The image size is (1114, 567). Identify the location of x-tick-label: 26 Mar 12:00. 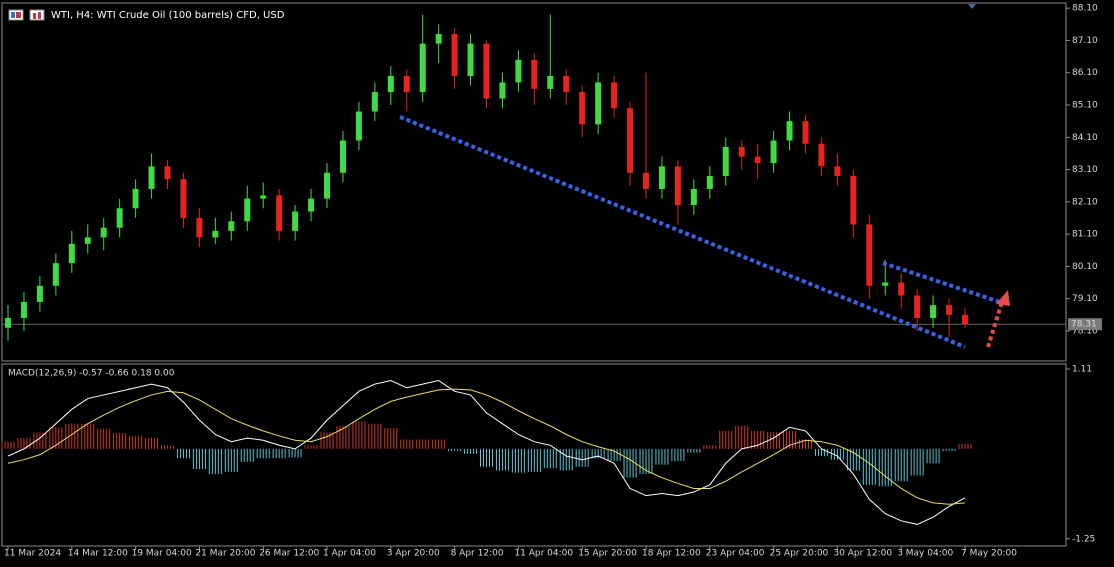
(289, 554).